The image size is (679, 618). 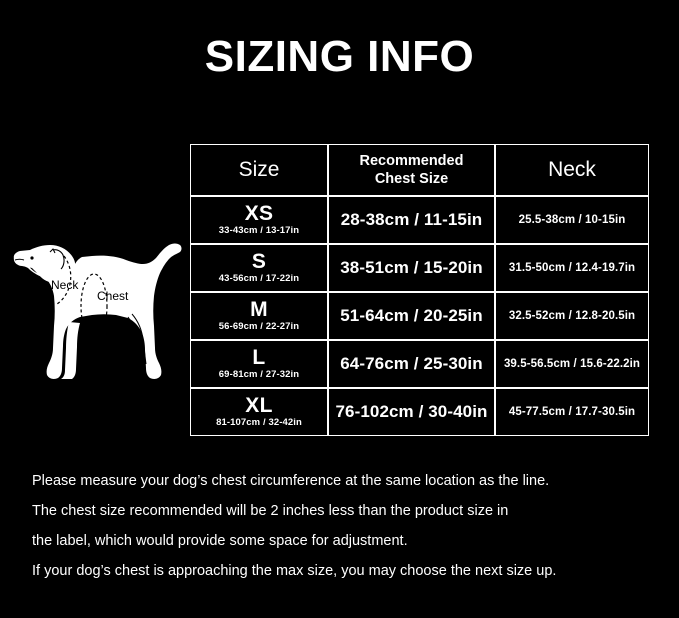 I want to click on chest-range: 76-102cm / 30-40in, so click(x=411, y=411).